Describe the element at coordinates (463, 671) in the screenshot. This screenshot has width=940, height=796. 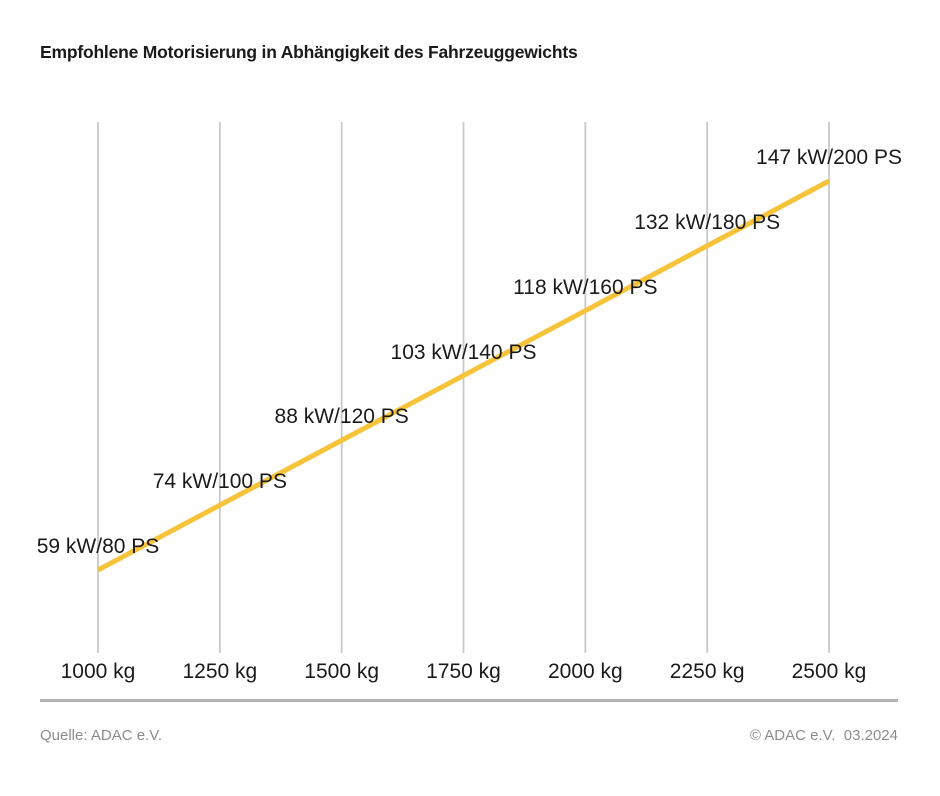
I see `x-tick-label: 1750 kg` at that location.